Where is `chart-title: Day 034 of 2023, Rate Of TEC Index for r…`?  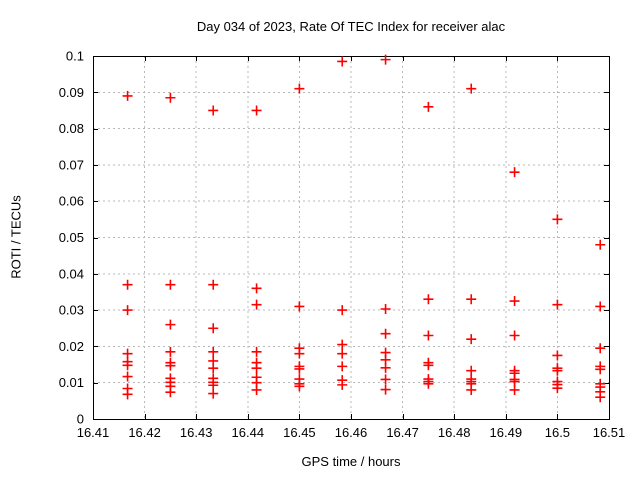
chart-title: Day 034 of 2023, Rate Of TEC Index for r… is located at coordinates (351, 26).